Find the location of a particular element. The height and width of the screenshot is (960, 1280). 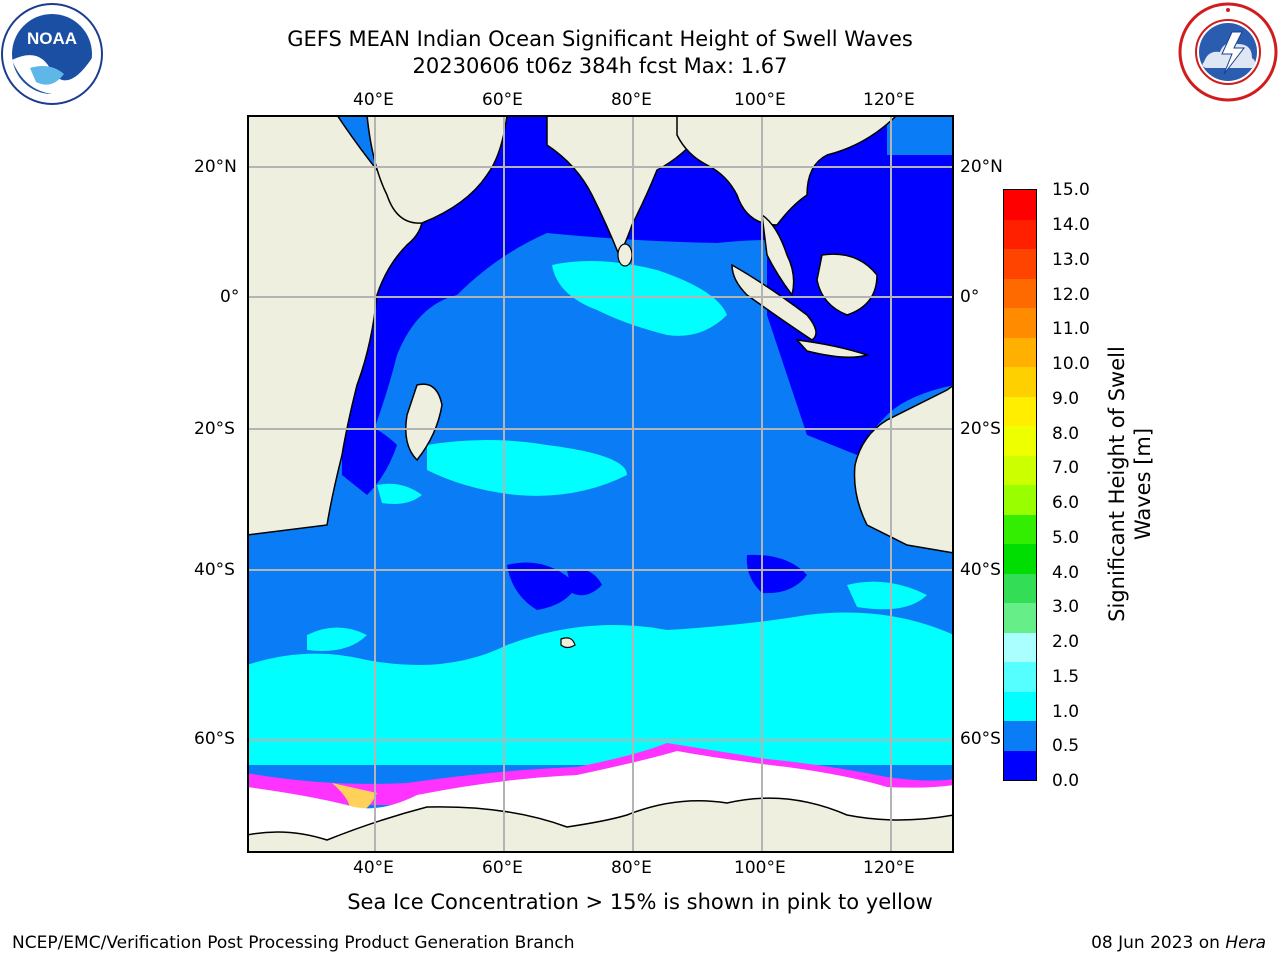

lon-label-top-60e: 60°E is located at coordinates (502, 100).